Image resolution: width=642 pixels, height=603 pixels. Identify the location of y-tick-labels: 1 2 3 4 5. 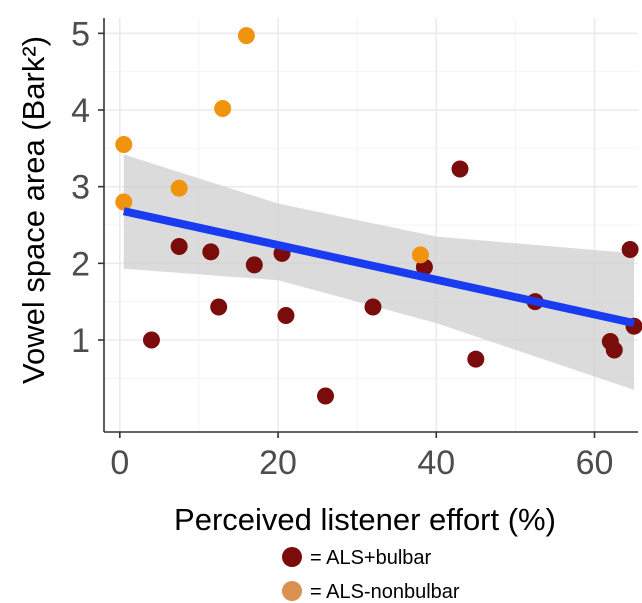
(80, 187).